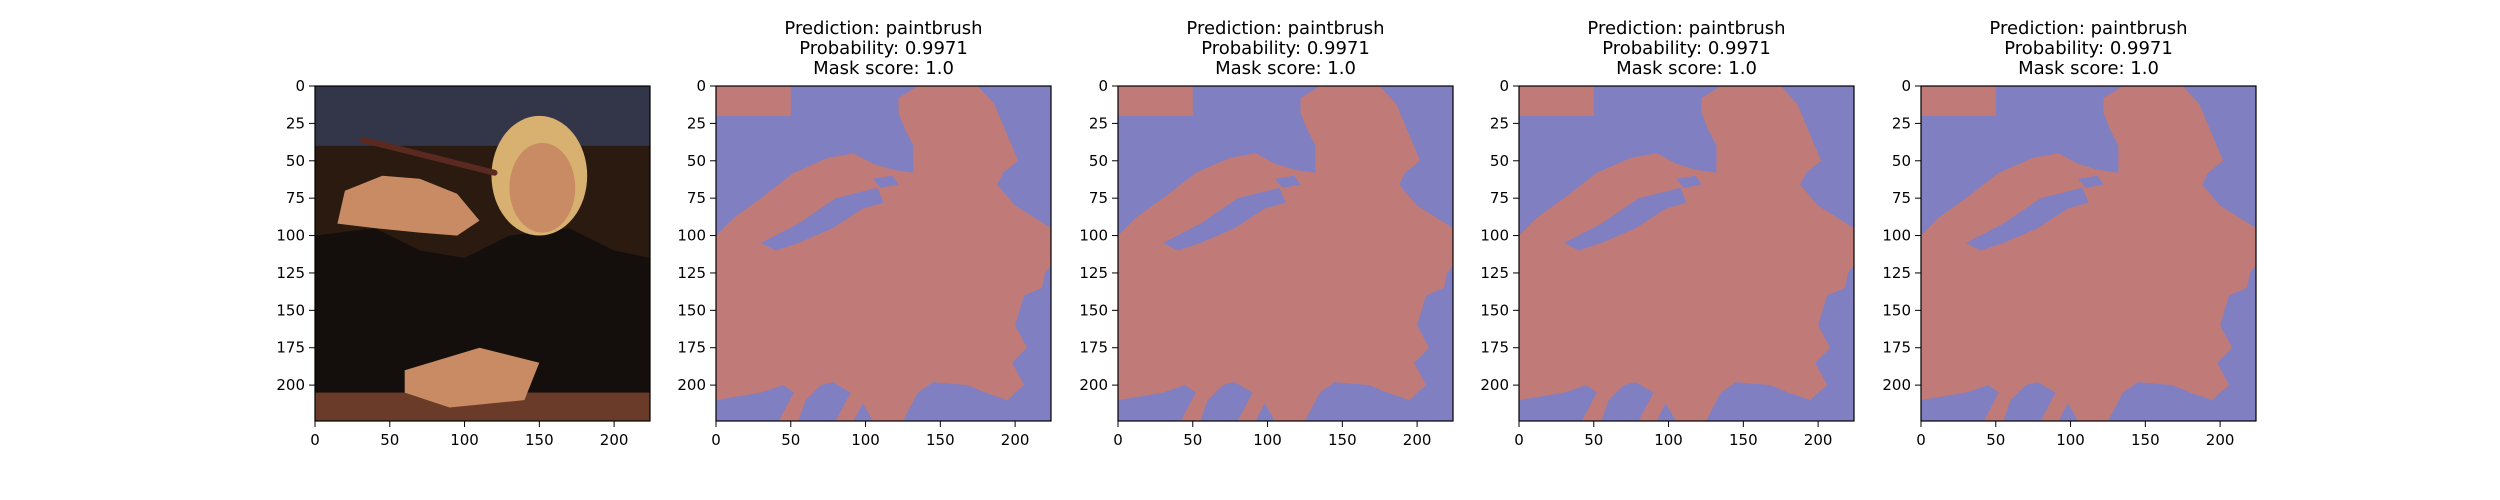 The height and width of the screenshot is (500, 2500). What do you see at coordinates (482, 116) in the screenshot?
I see `photo-window-light` at bounding box center [482, 116].